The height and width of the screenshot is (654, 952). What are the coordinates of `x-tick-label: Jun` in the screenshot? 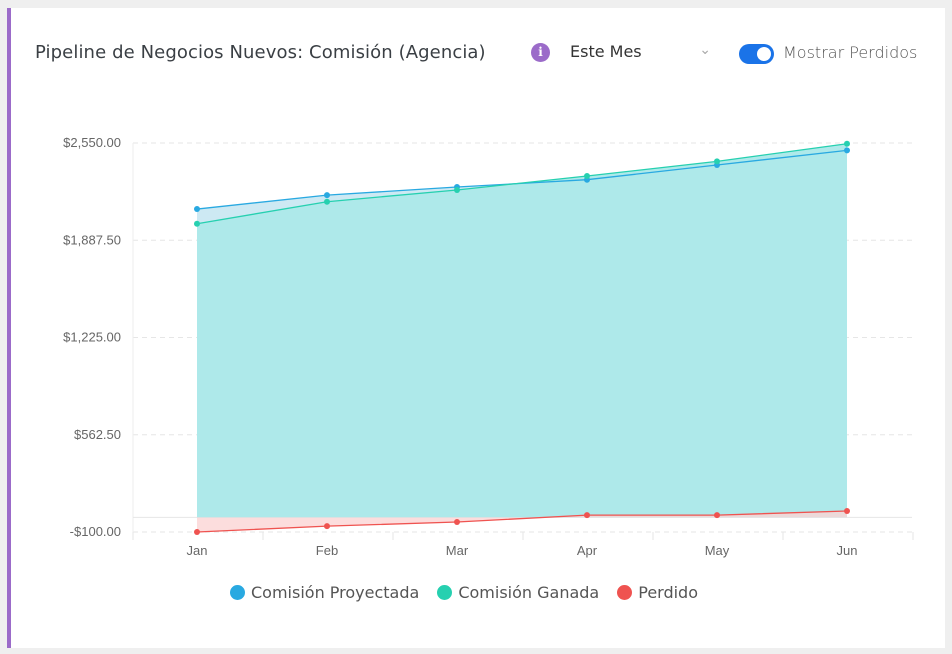 It's located at (847, 550).